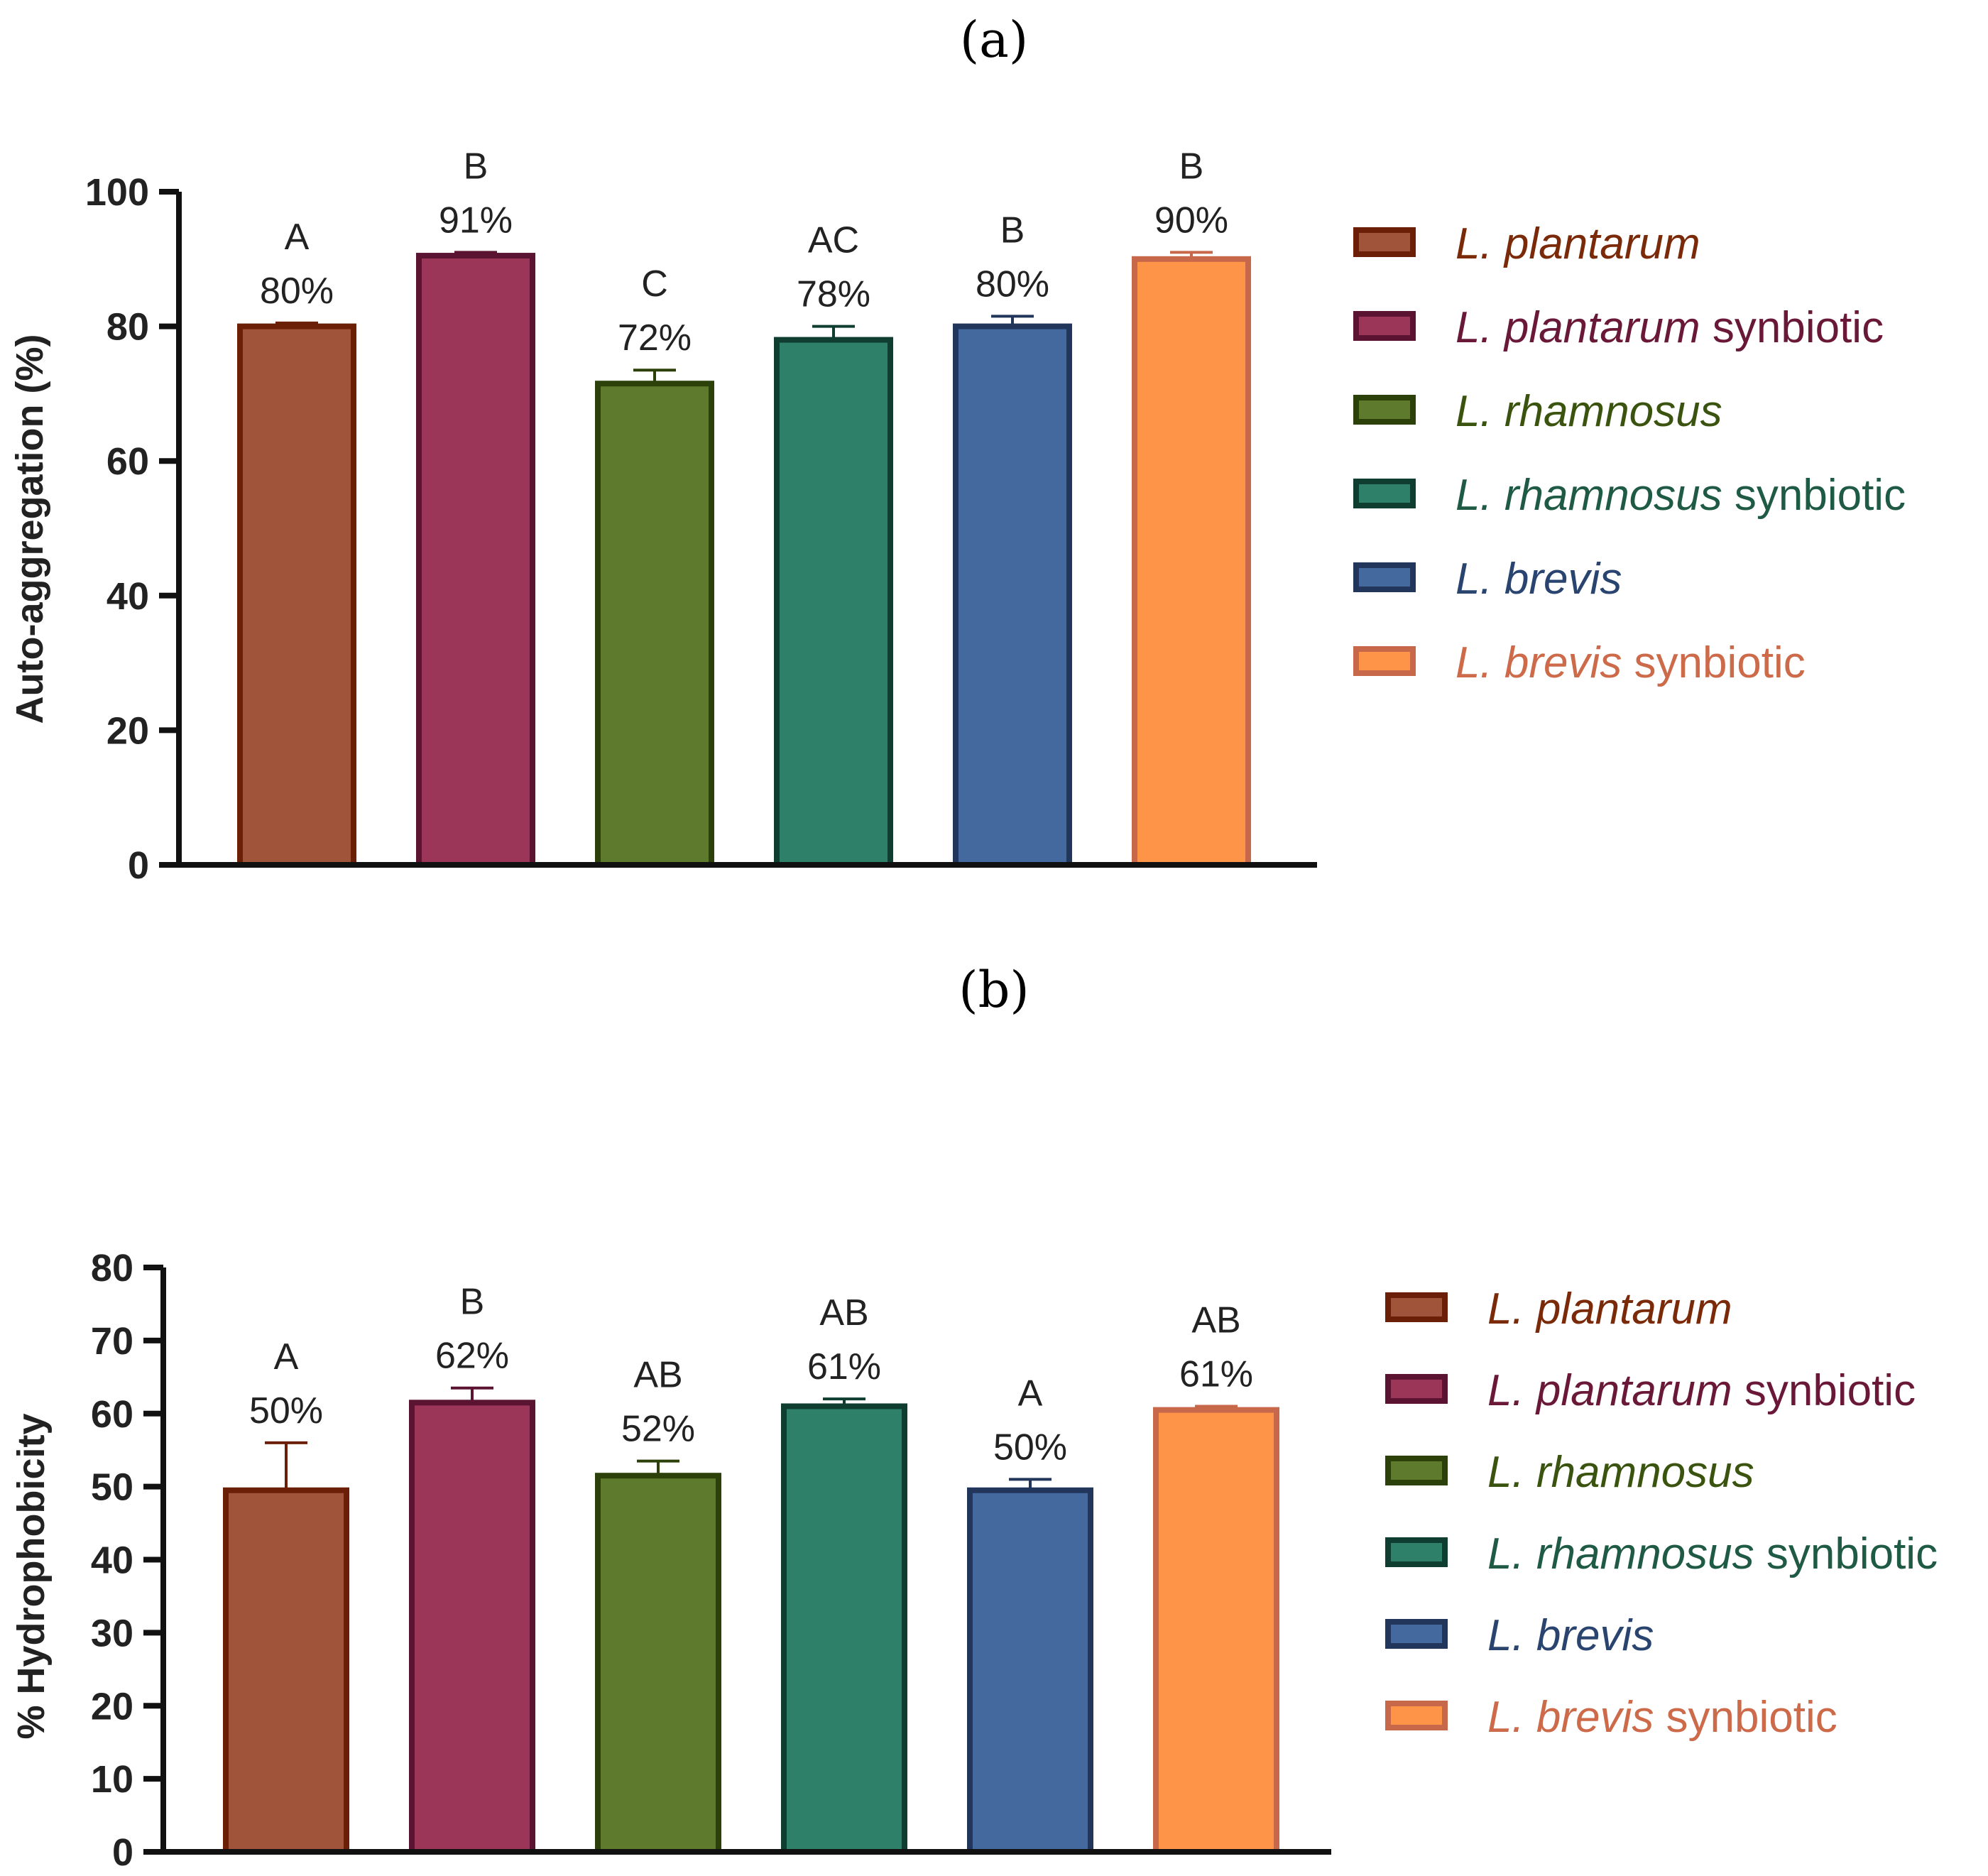  I want to click on y-axis-title: % Hydrophobicity, so click(31, 1576).